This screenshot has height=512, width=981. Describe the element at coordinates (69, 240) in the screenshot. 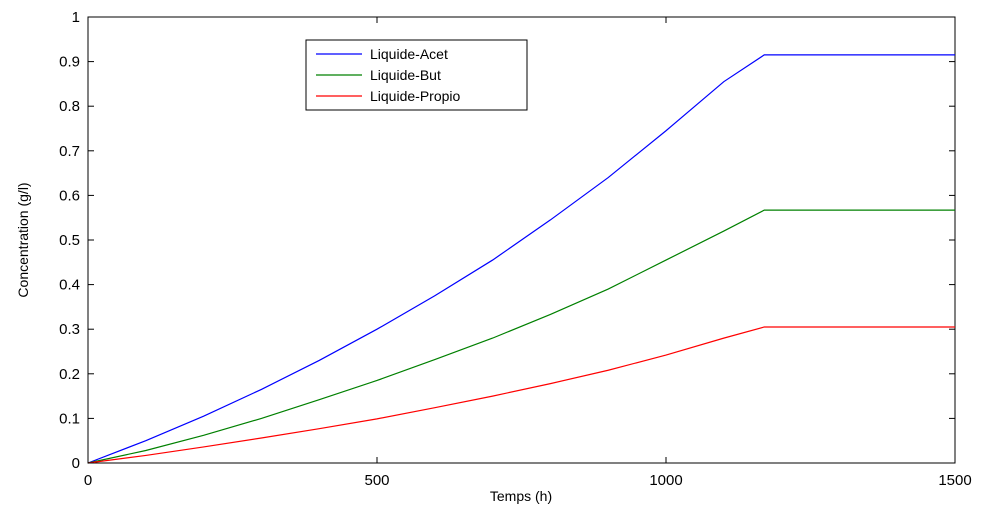

I see `y-tick-label: 0.5` at that location.